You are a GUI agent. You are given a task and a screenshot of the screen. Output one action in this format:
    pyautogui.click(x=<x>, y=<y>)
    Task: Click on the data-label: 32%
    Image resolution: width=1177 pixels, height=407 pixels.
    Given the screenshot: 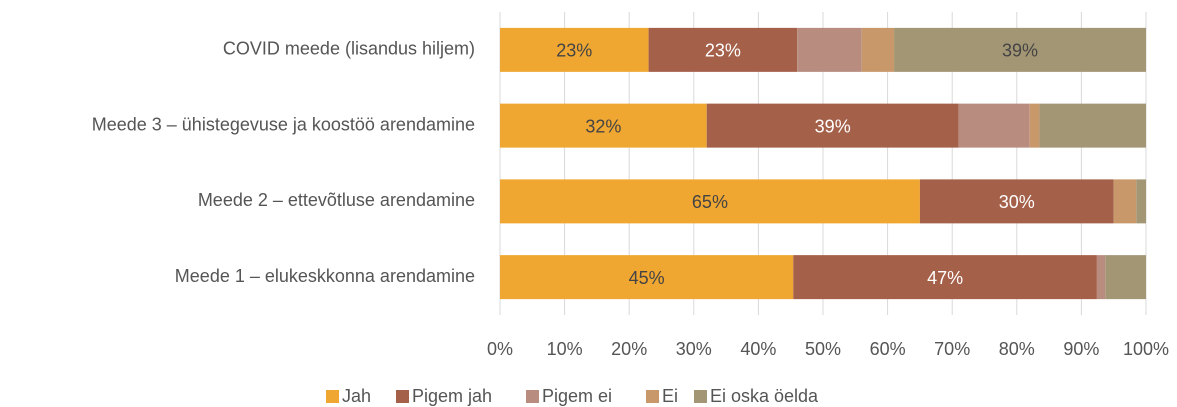 What is the action you would take?
    pyautogui.click(x=603, y=126)
    